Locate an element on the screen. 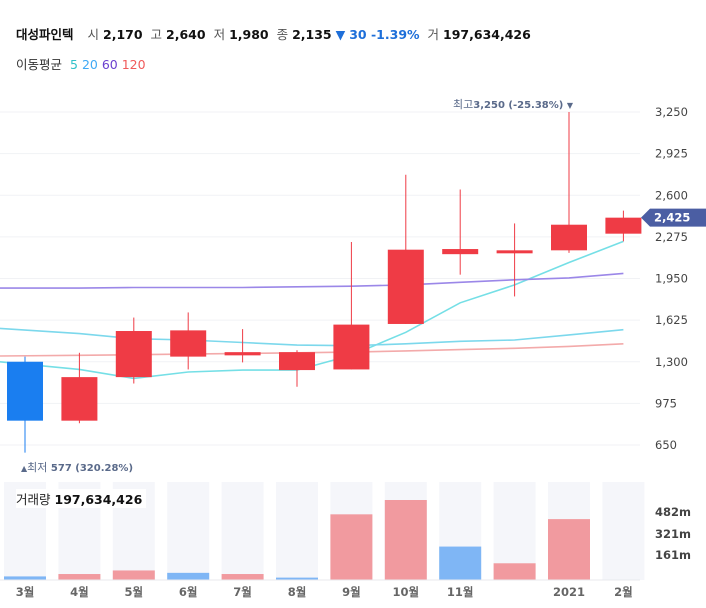 The height and width of the screenshot is (608, 706). open-value: 2,170 is located at coordinates (123, 34).